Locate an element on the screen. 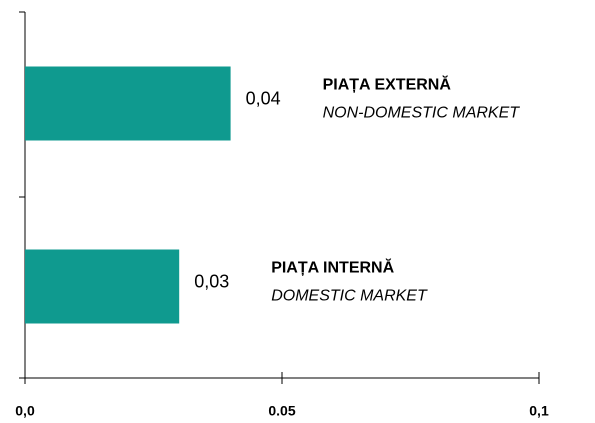 The image size is (595, 423). value-label: 0,04 is located at coordinates (263, 98).